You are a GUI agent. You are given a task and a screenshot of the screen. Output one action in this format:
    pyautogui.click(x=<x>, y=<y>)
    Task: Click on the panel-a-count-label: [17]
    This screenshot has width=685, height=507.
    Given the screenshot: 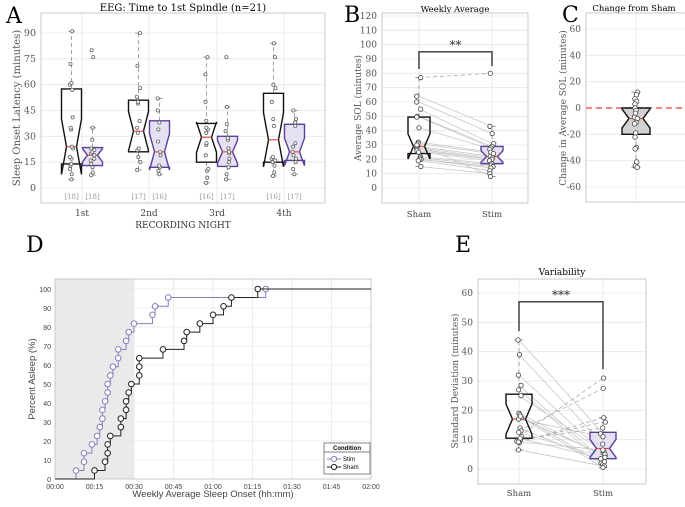 What is the action you would take?
    pyautogui.click(x=294, y=197)
    